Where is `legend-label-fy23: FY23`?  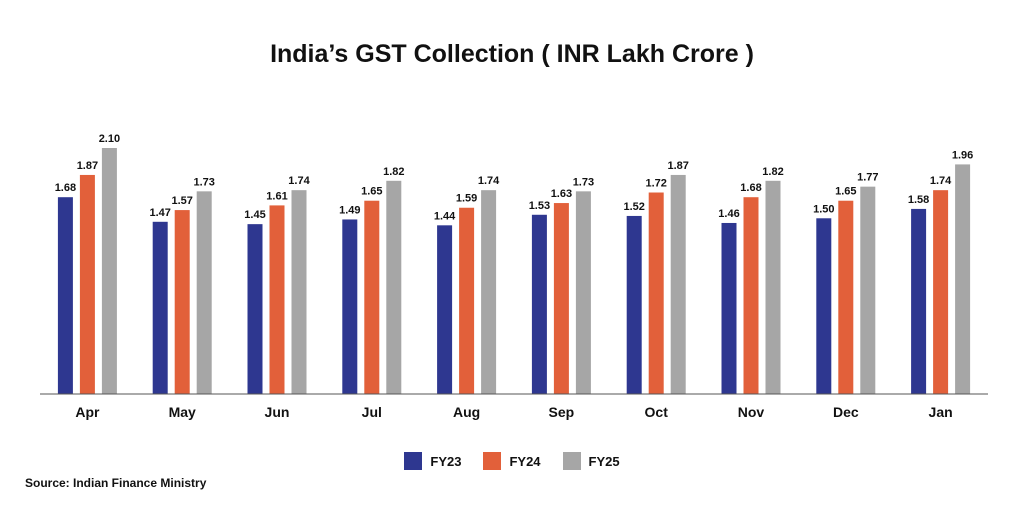 legend-label-fy23: FY23 is located at coordinates (446, 461).